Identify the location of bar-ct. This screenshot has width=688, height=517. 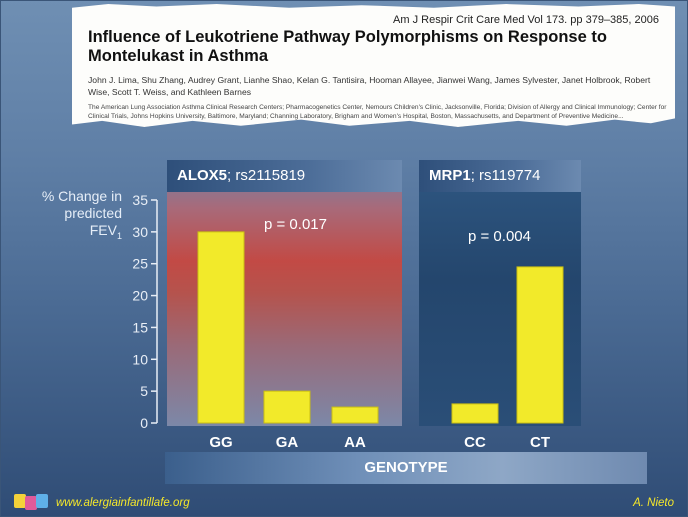
(540, 345).